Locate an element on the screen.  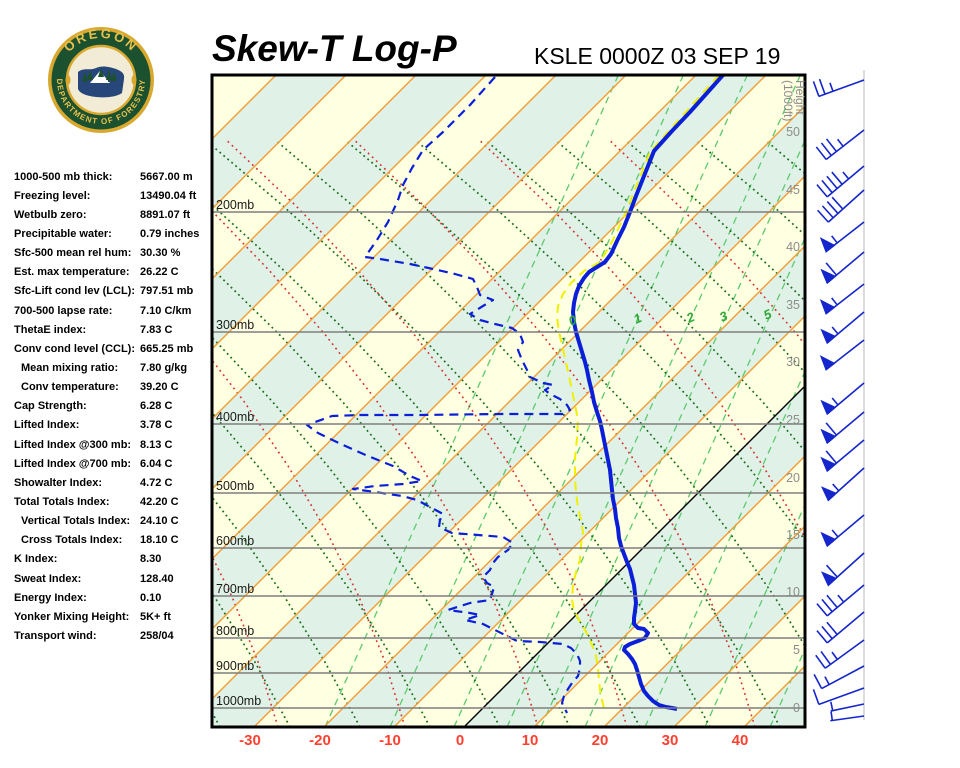
index-label: Sweat Index: is located at coordinates (48, 578).